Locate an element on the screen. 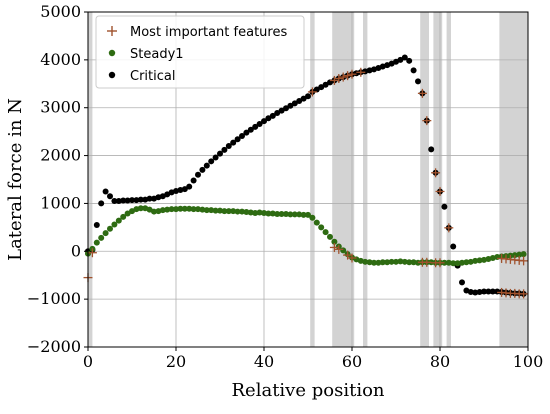  y-tick-label: 3000 is located at coordinates (60, 107).